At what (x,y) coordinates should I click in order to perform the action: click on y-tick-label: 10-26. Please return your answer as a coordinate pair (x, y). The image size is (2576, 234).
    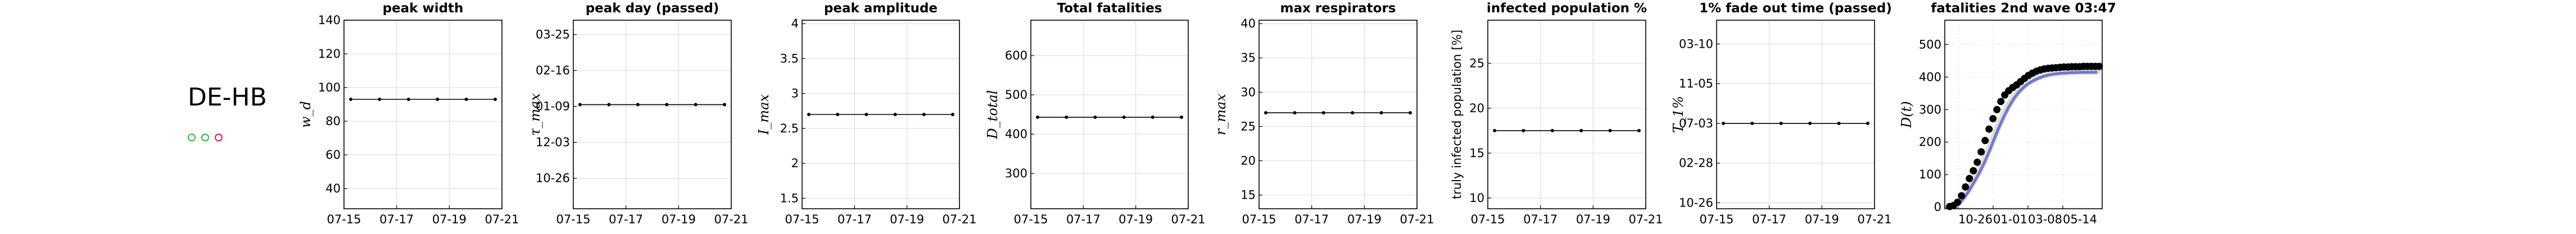
    Looking at the image, I should click on (553, 178).